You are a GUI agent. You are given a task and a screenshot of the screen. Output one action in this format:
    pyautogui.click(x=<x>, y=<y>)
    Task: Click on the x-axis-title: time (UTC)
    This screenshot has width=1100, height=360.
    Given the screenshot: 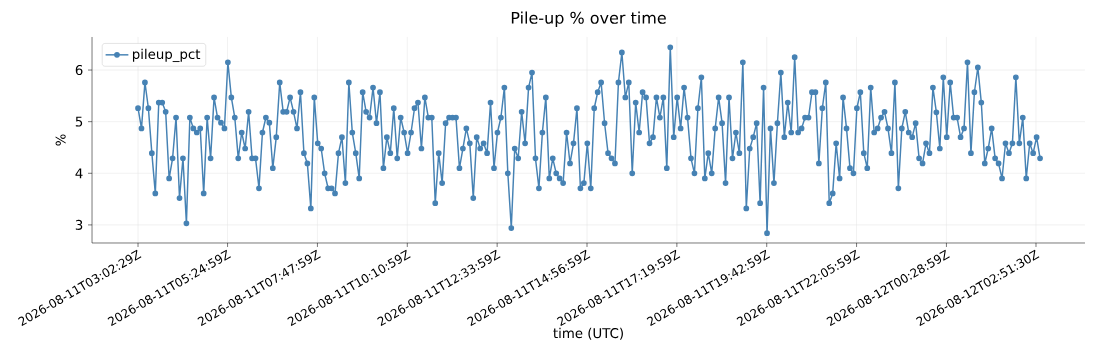 What is the action you would take?
    pyautogui.click(x=588, y=333)
    